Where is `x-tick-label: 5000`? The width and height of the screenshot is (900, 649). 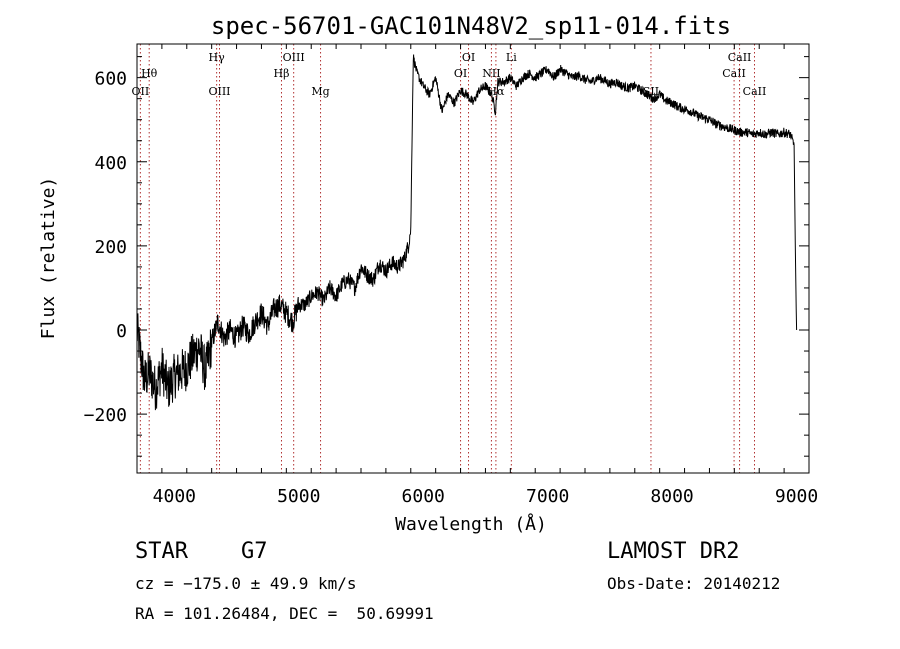 x-tick-label: 5000 is located at coordinates (298, 496).